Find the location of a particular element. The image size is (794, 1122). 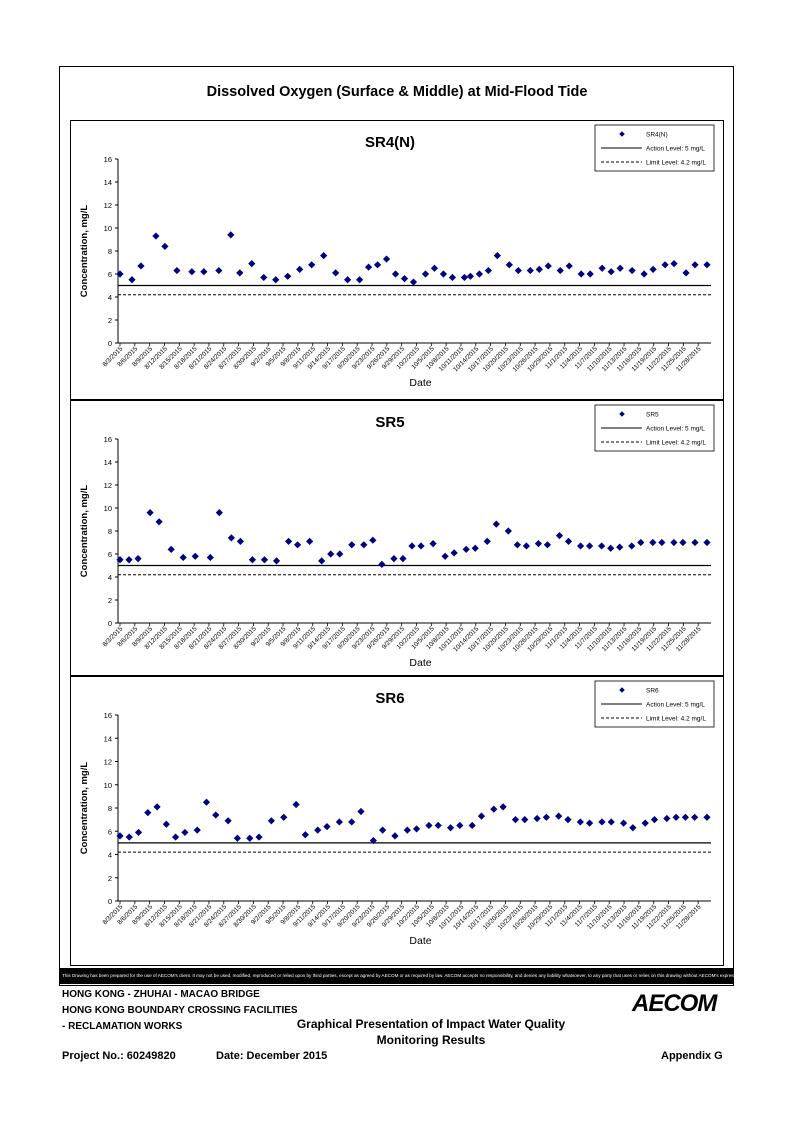

legend-label: SR5 is located at coordinates (652, 415).